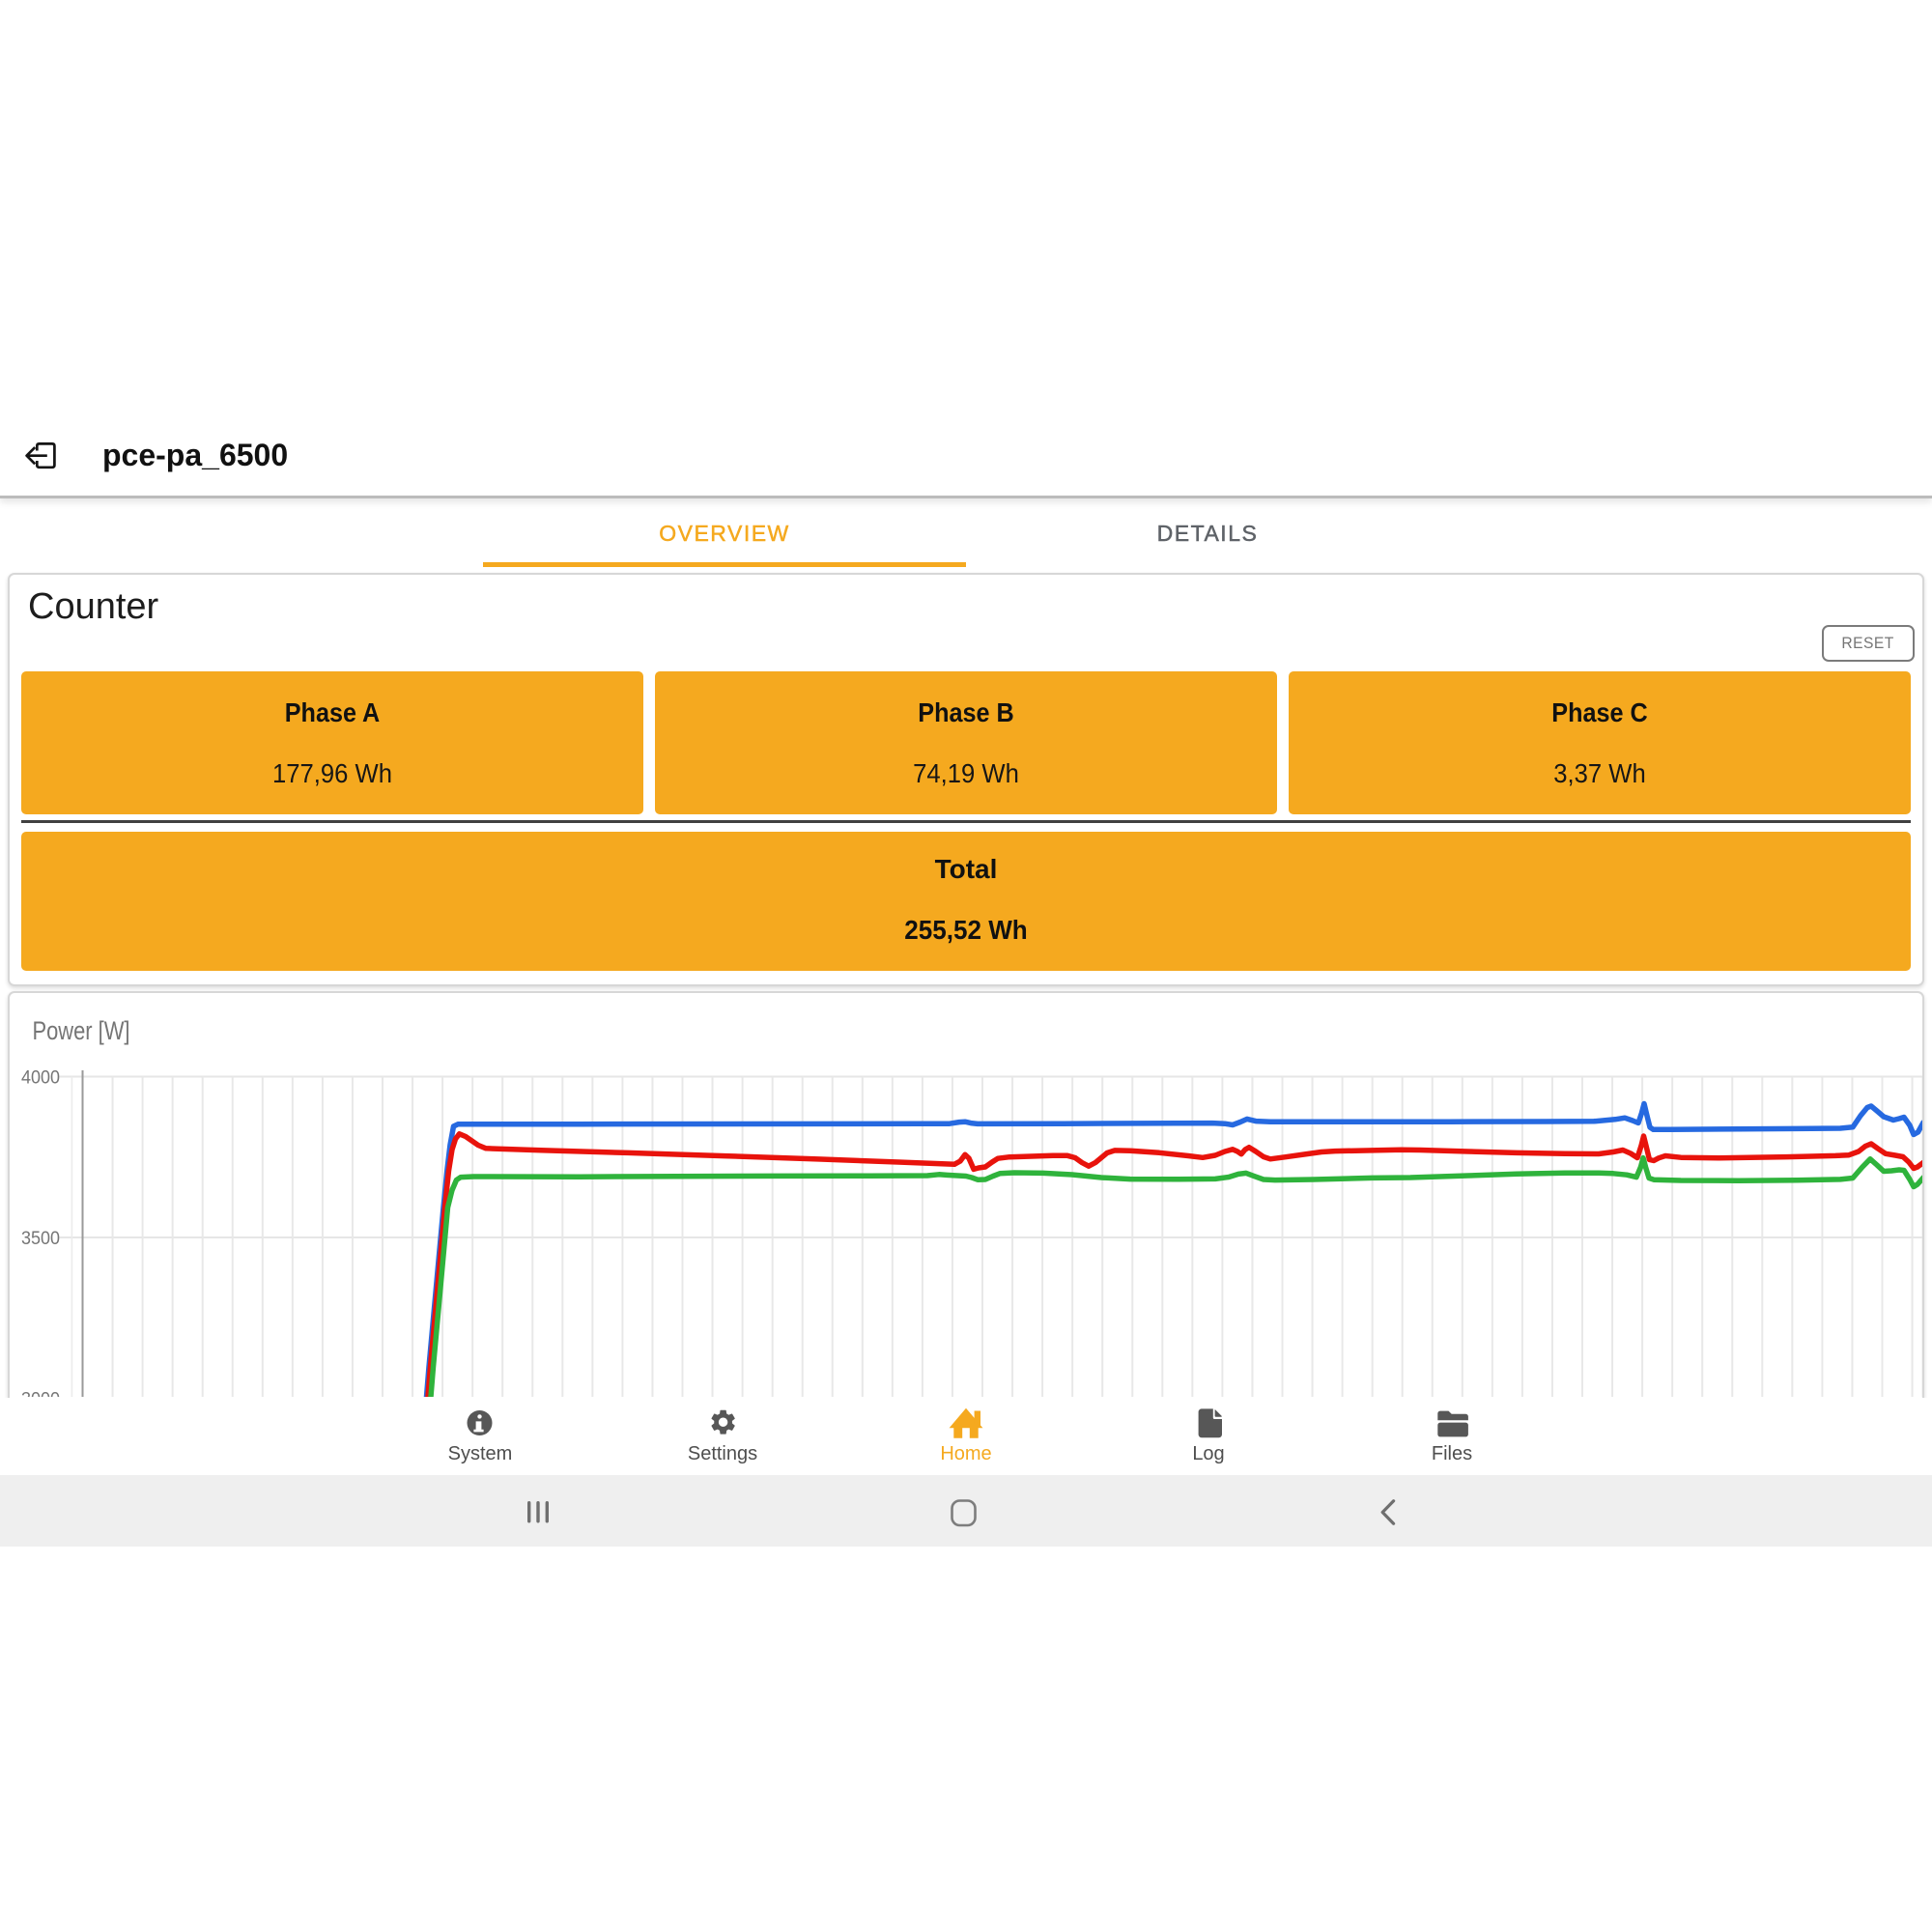 This screenshot has height=1932, width=1932. Describe the element at coordinates (40, 1078) in the screenshot. I see `svg-text: 4000` at that location.